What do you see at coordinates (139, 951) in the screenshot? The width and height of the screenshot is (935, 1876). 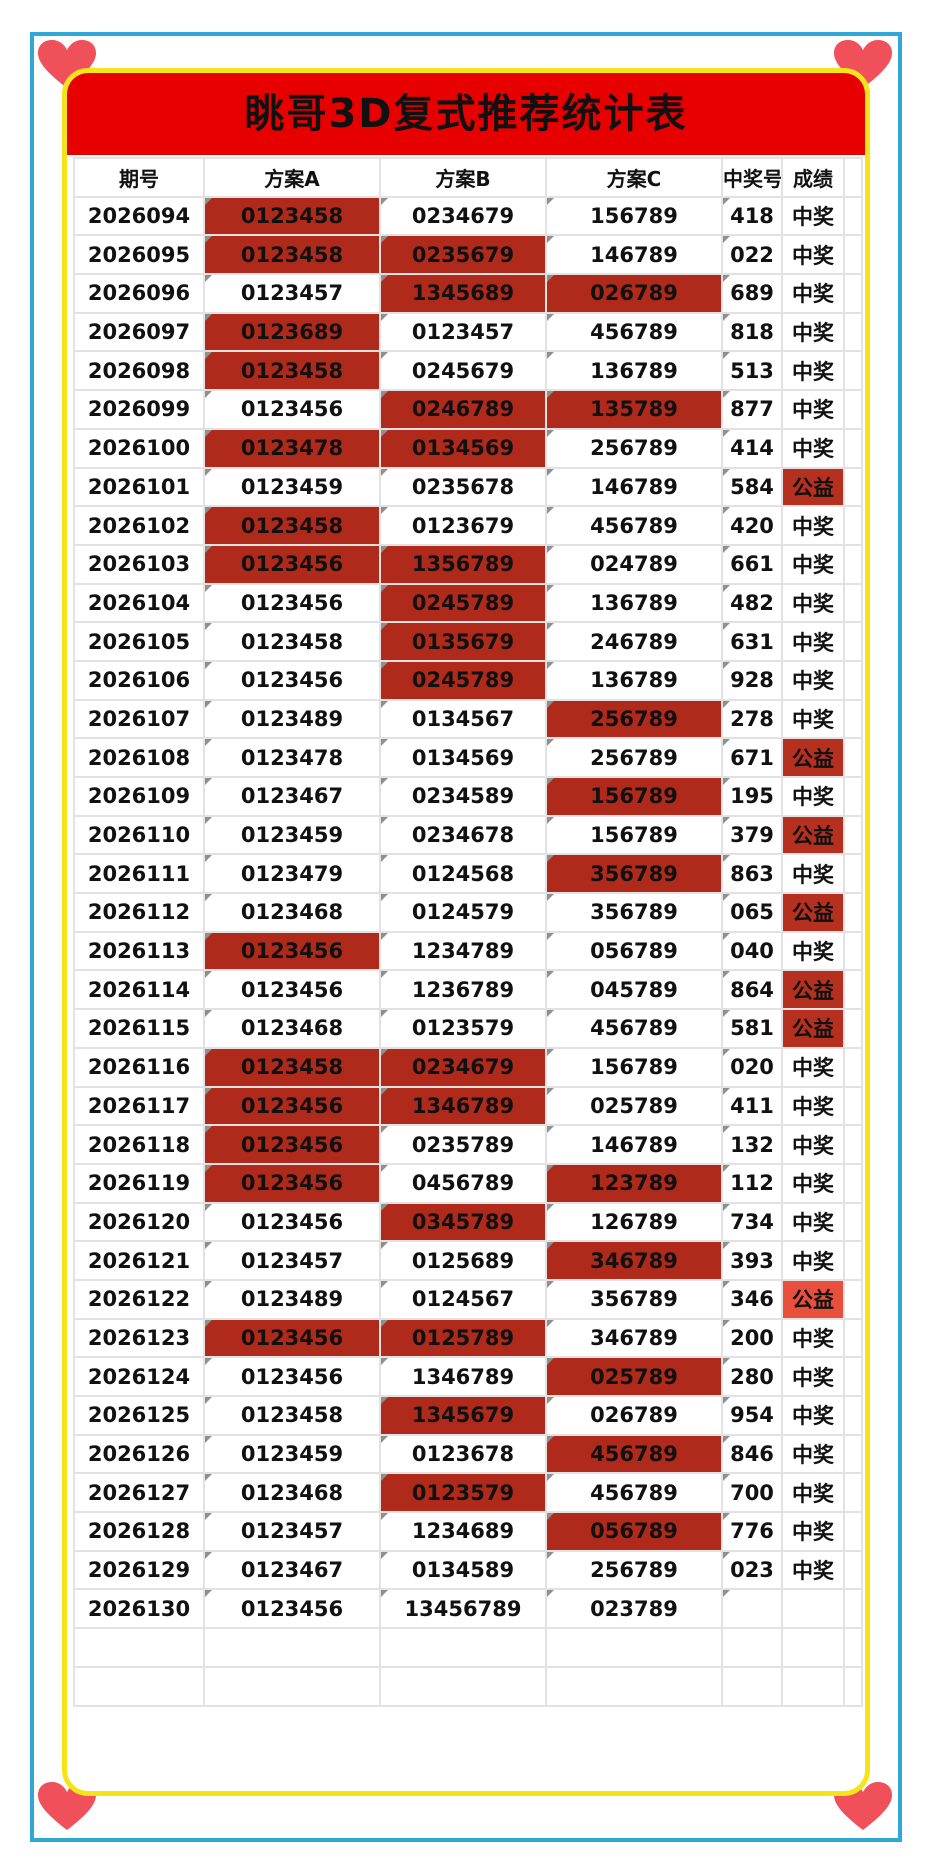 I see `period-cell: 2026113` at bounding box center [139, 951].